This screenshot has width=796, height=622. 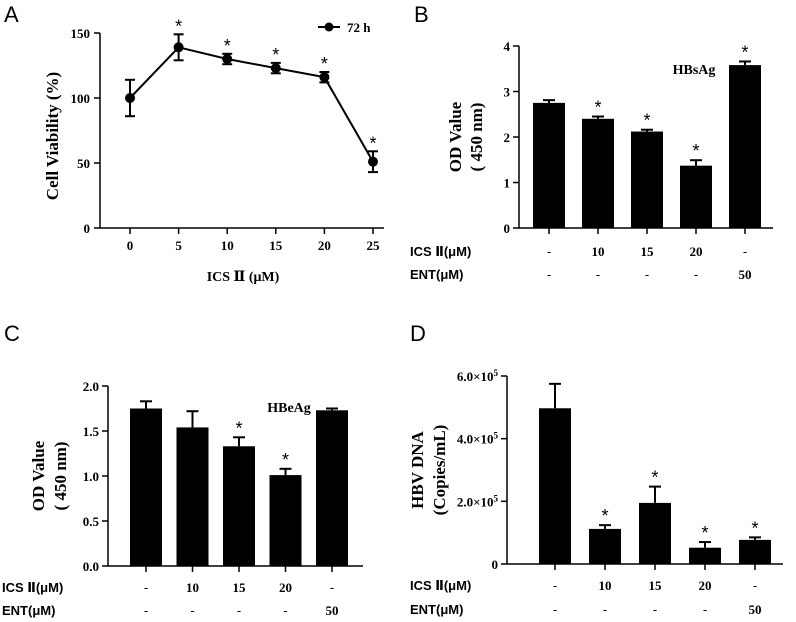 I want to click on panel-a-x-tick-label: 10, so click(x=227, y=245).